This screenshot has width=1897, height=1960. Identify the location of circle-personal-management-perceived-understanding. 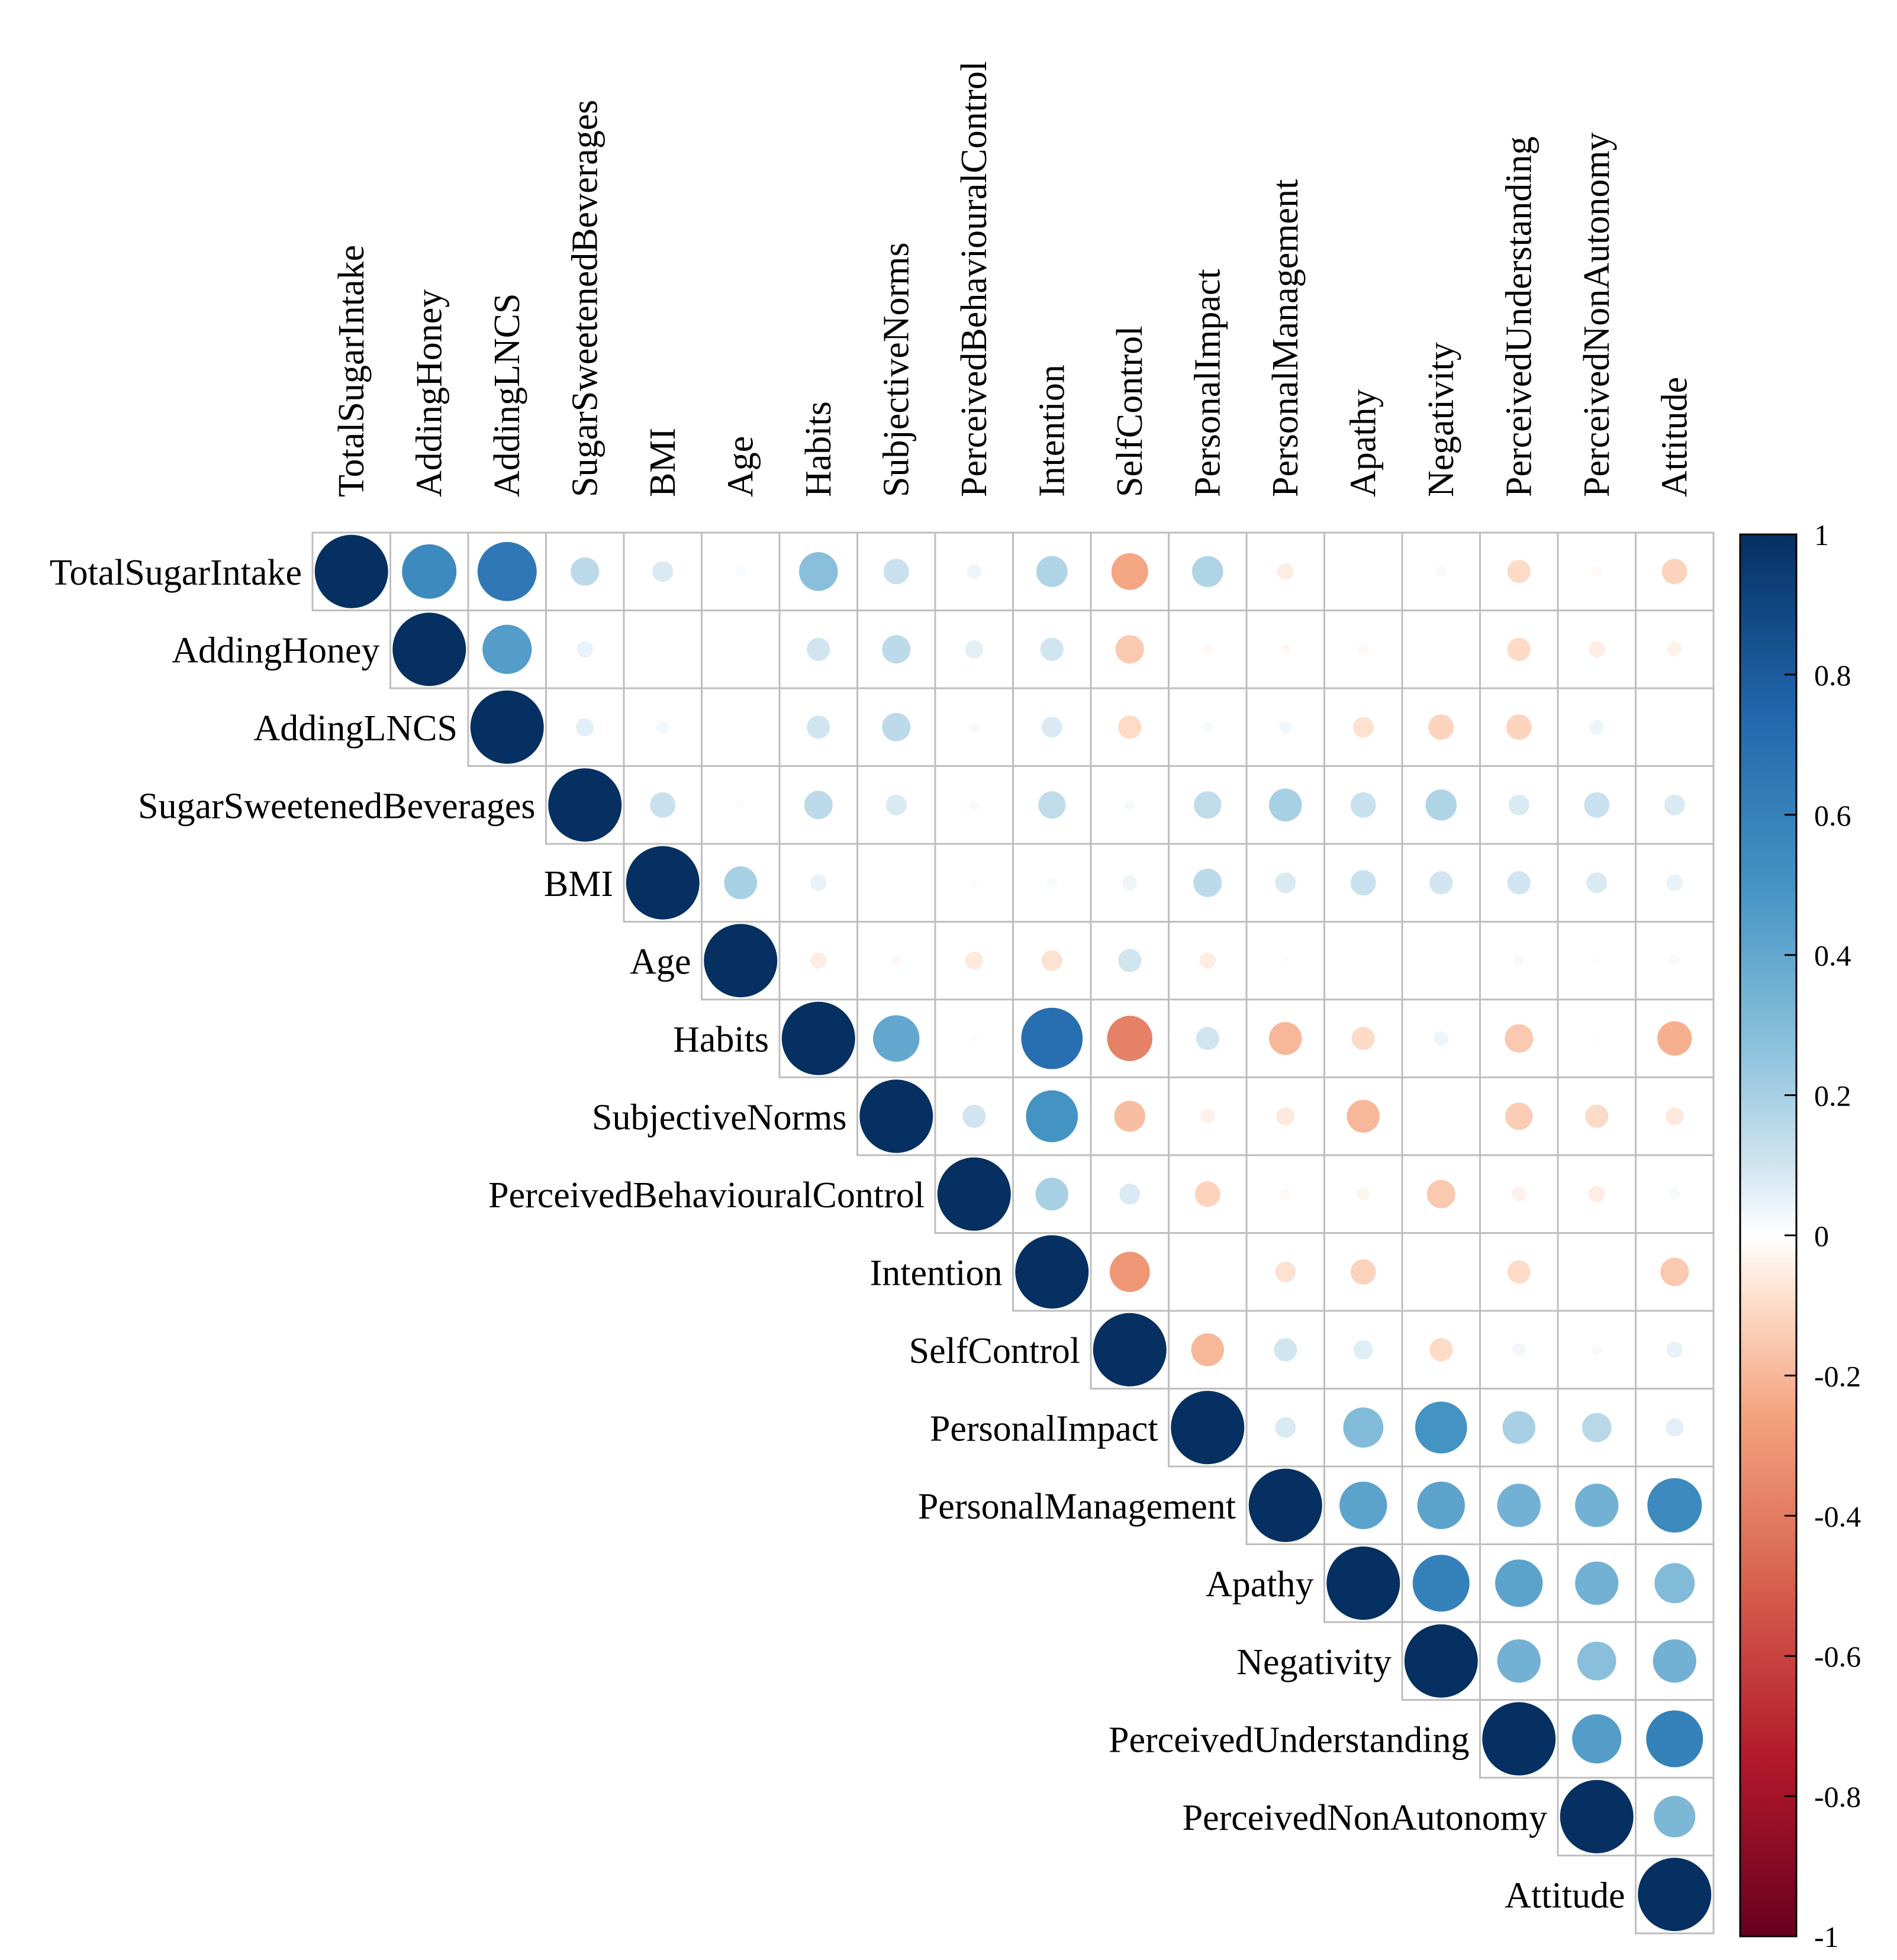
(1519, 1505).